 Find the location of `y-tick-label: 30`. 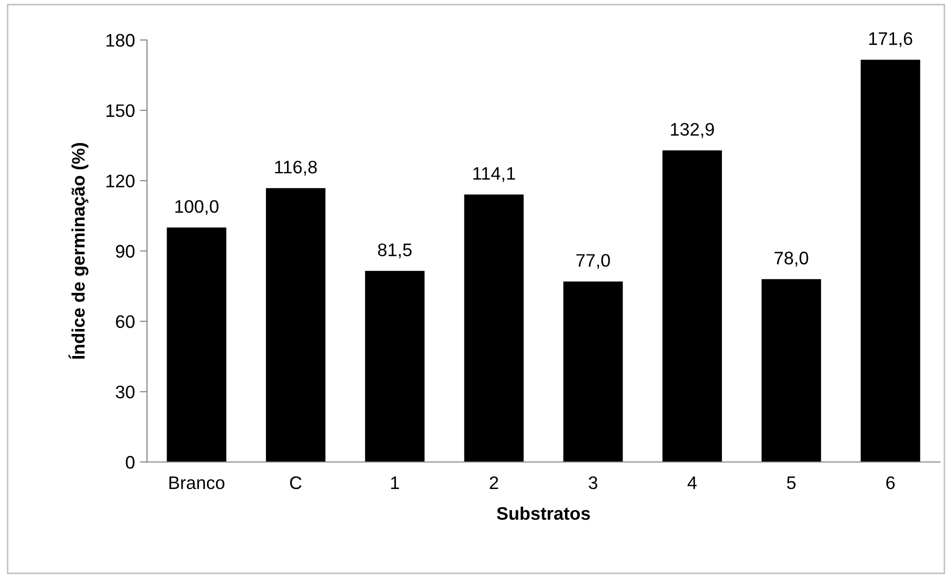

y-tick-label: 30 is located at coordinates (125, 392).